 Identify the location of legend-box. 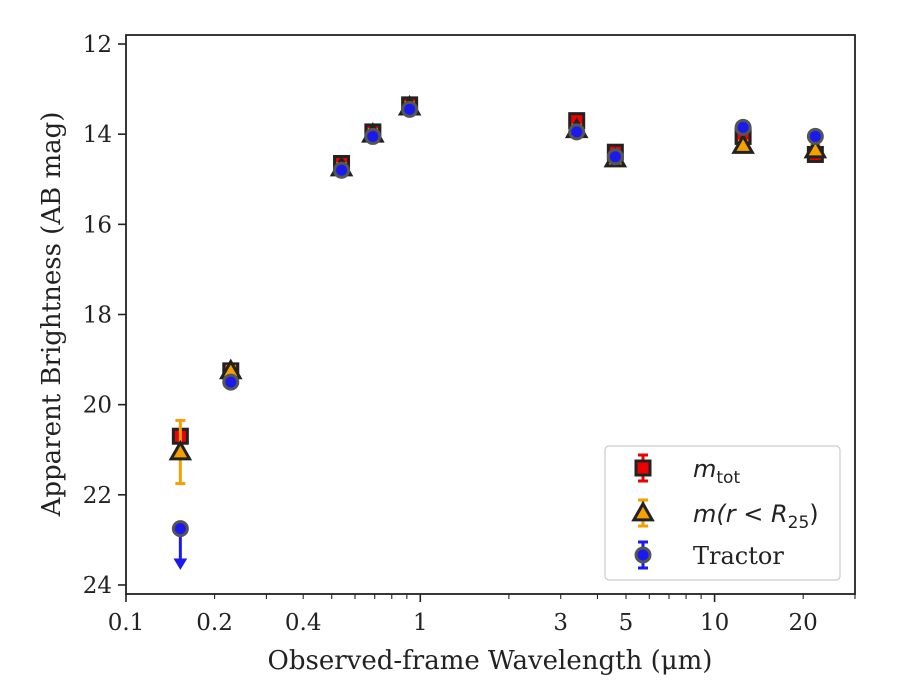
(722, 513).